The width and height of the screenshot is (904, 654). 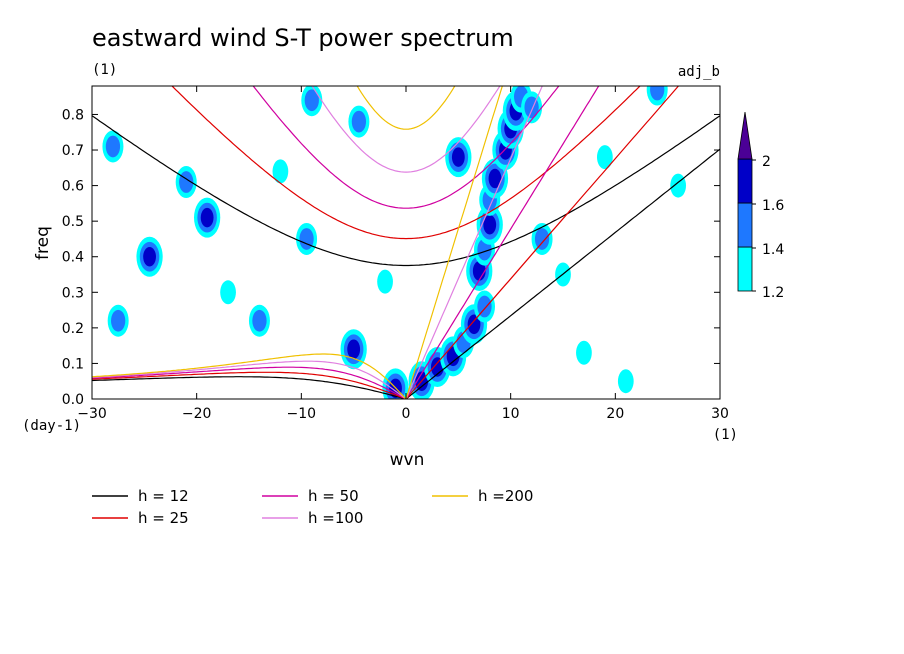 I want to click on legend-item: h = 50, so click(x=310, y=496).